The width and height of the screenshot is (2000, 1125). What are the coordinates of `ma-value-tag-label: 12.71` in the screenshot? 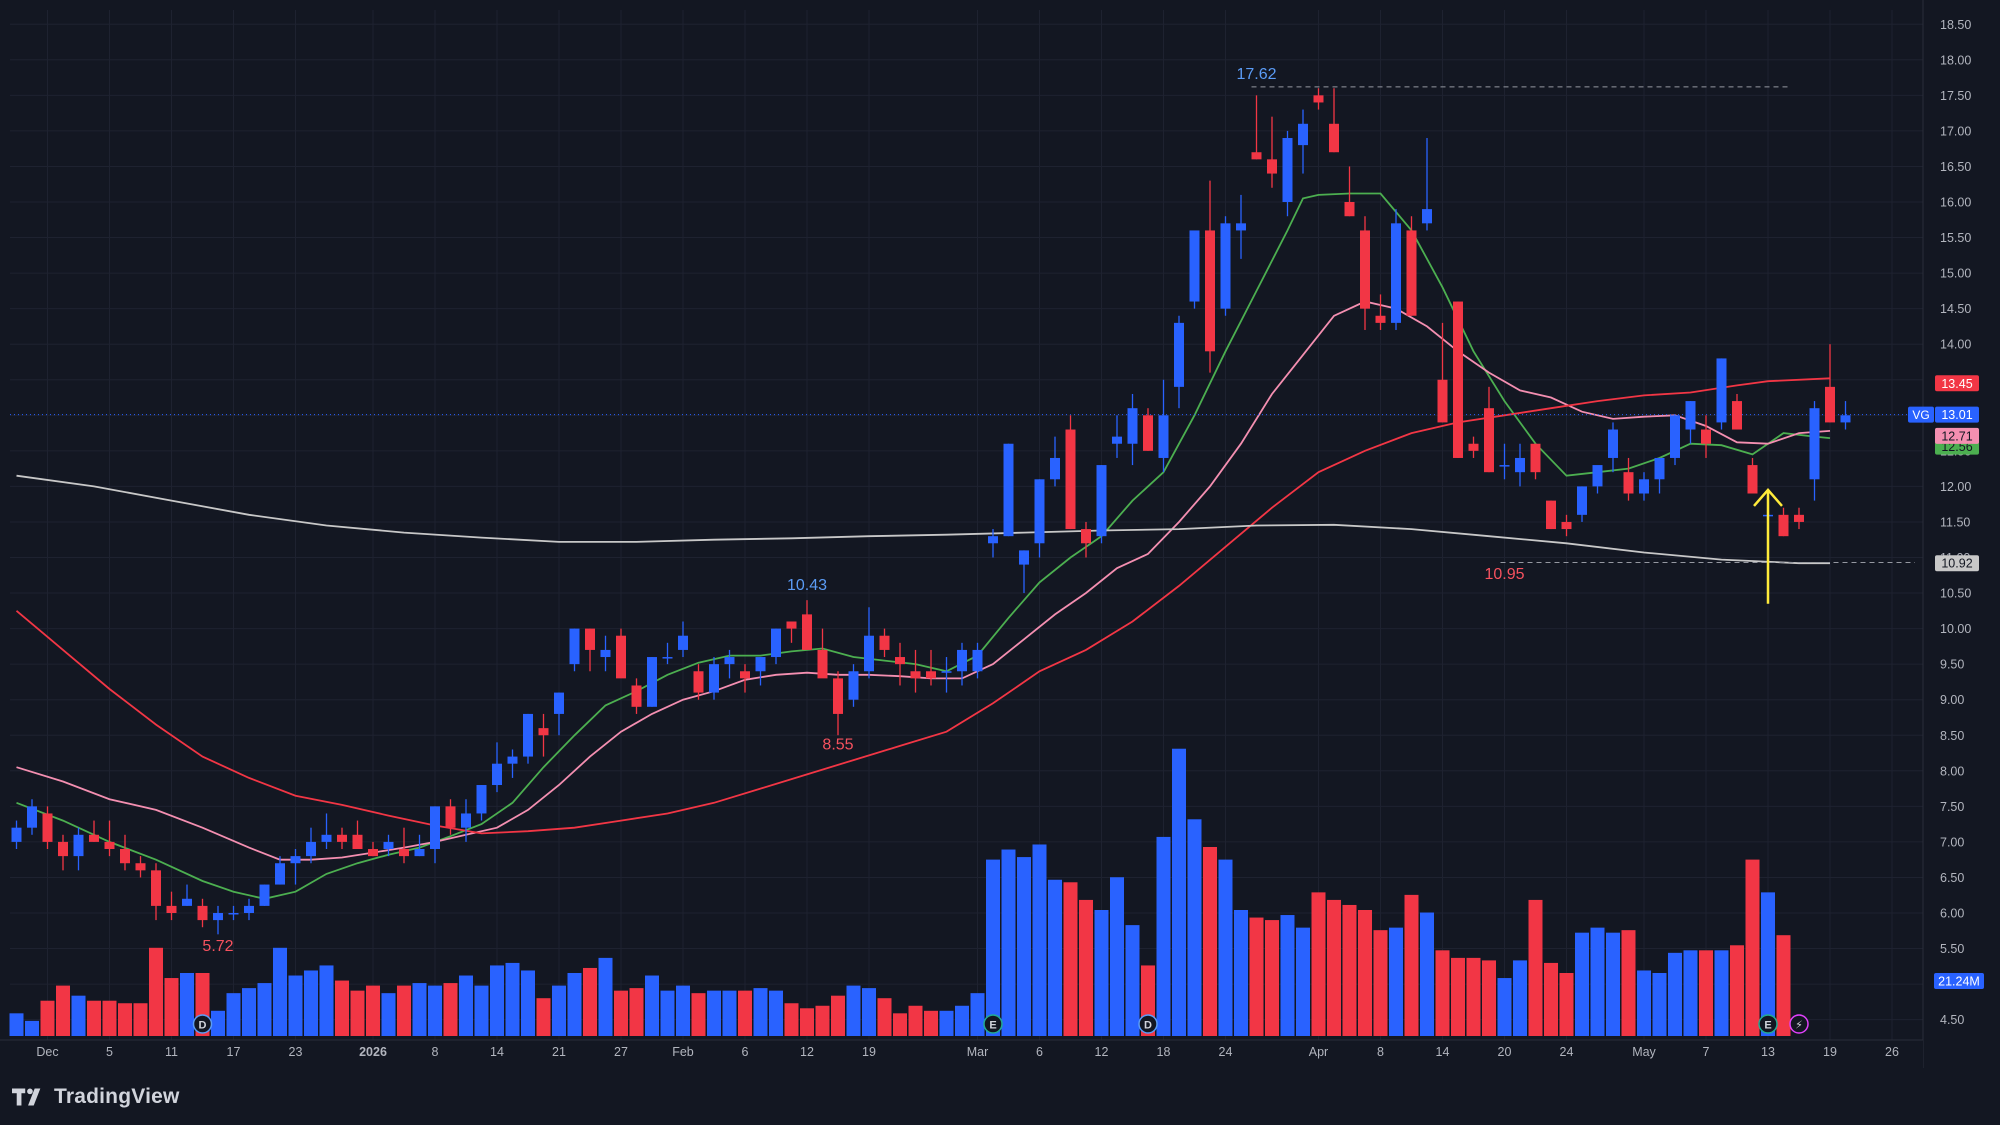 It's located at (1956, 436).